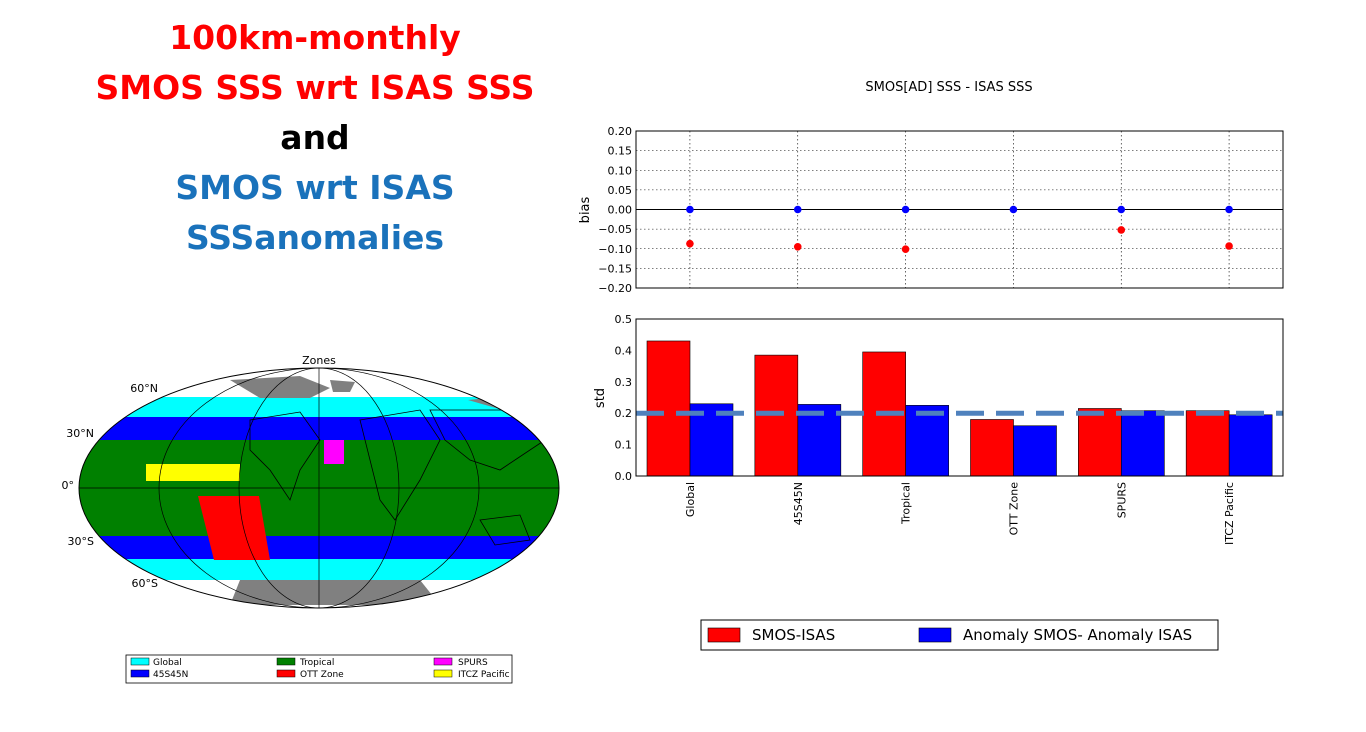 This screenshot has width=1366, height=732. Describe the element at coordinates (1229, 513) in the screenshot. I see `std-xtick-label-itcz-pacific: ITCZ Pacific` at that location.